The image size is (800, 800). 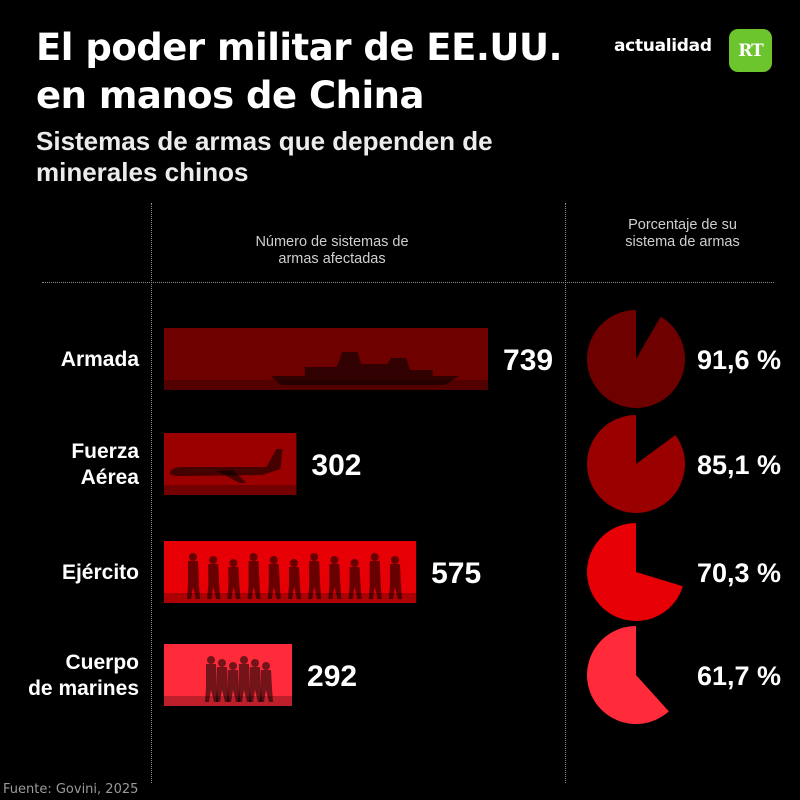 I want to click on bar-value-label: 302, so click(x=336, y=465).